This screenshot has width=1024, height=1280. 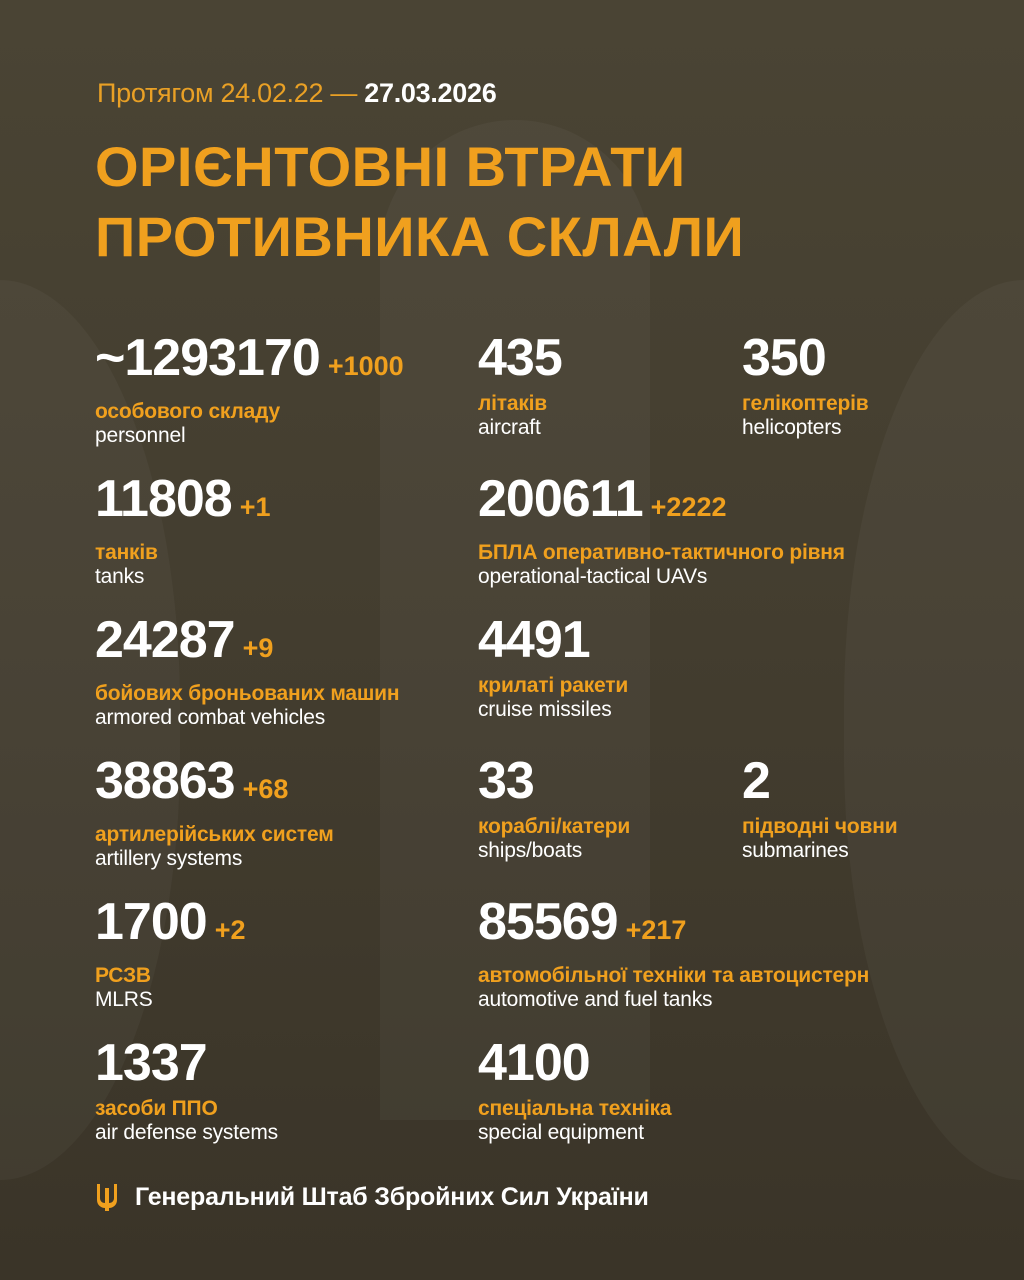 What do you see at coordinates (661, 552) in the screenshot?
I see `stat-label-ua: БПЛА оперативно-тактичного рівня` at bounding box center [661, 552].